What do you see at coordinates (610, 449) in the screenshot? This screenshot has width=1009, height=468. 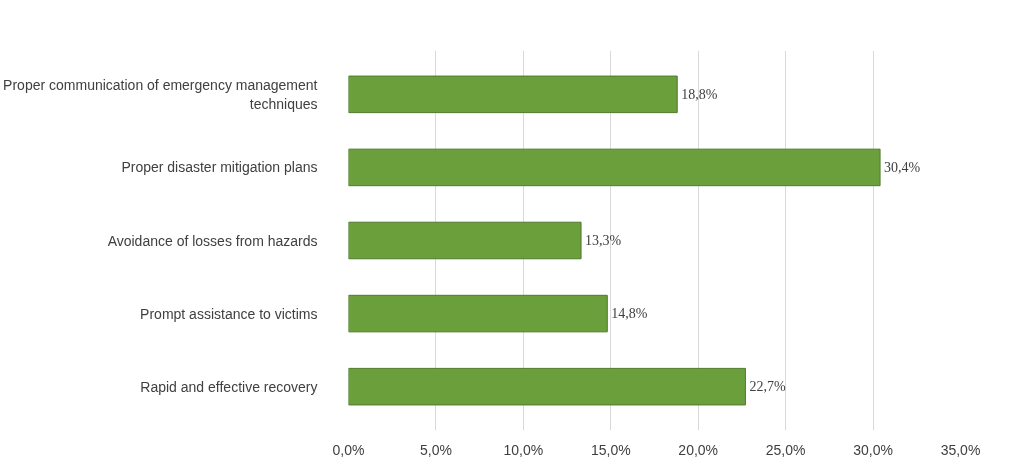 I see `x-tick-label: 15,0%` at bounding box center [610, 449].